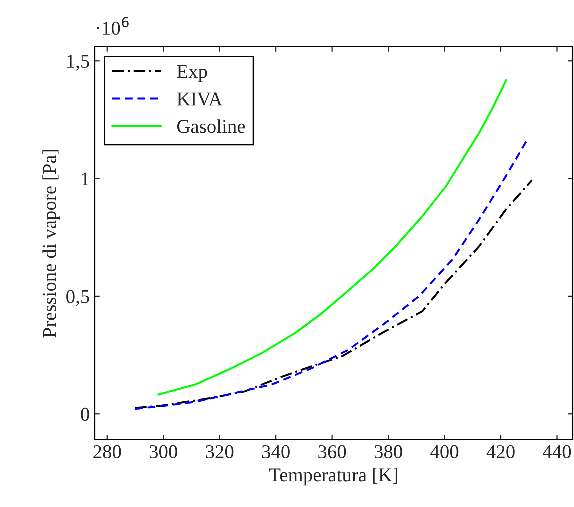 Image resolution: width=574 pixels, height=507 pixels. Describe the element at coordinates (500, 452) in the screenshot. I see `x-tick-label: 420` at that location.